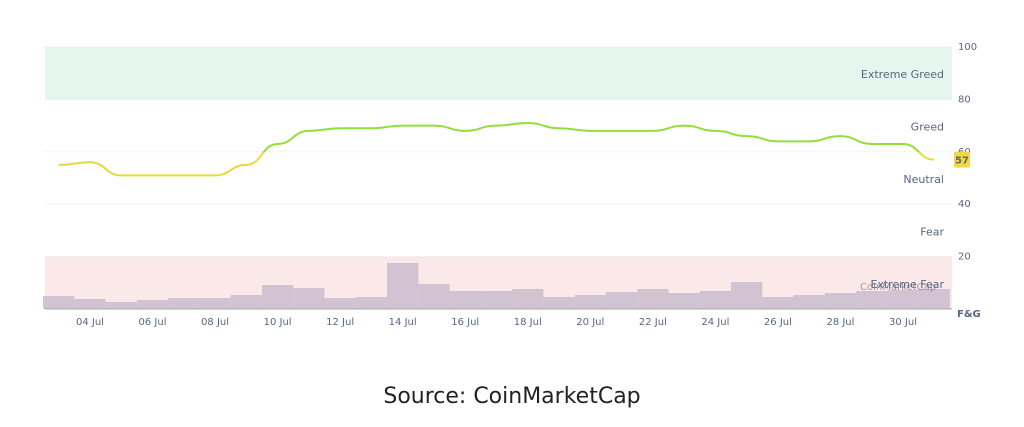  What do you see at coordinates (969, 314) in the screenshot?
I see `axis-label: F&G` at bounding box center [969, 314].